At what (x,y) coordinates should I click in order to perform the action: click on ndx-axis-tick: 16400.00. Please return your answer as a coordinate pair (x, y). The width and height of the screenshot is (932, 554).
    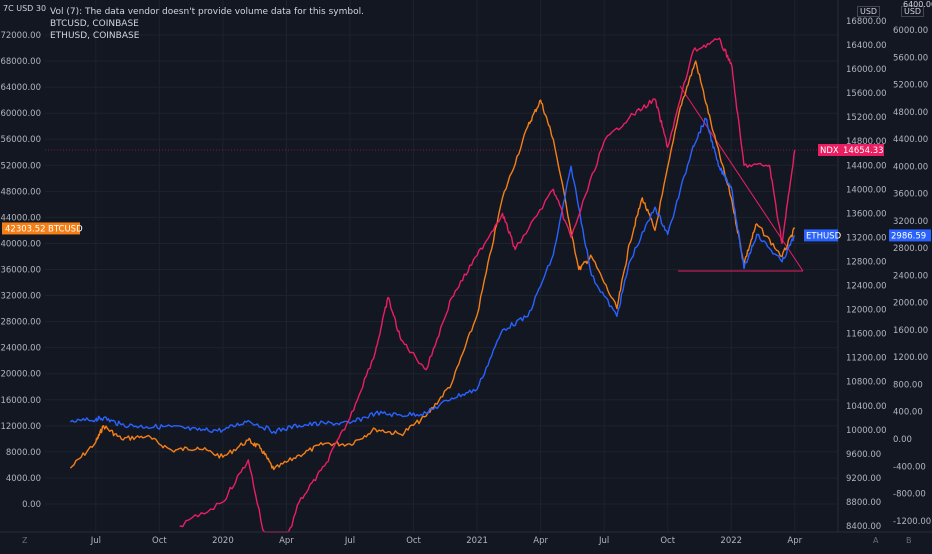
    Looking at the image, I should click on (866, 46).